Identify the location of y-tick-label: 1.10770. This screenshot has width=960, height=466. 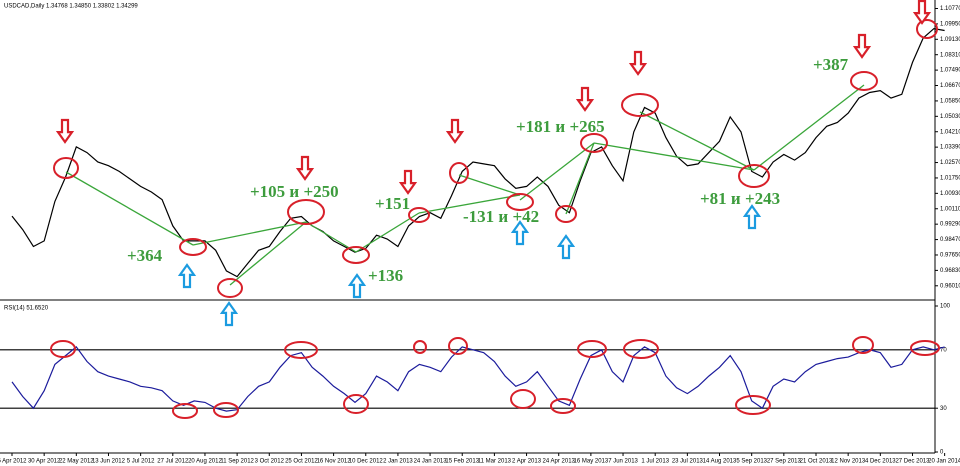
(950, 9).